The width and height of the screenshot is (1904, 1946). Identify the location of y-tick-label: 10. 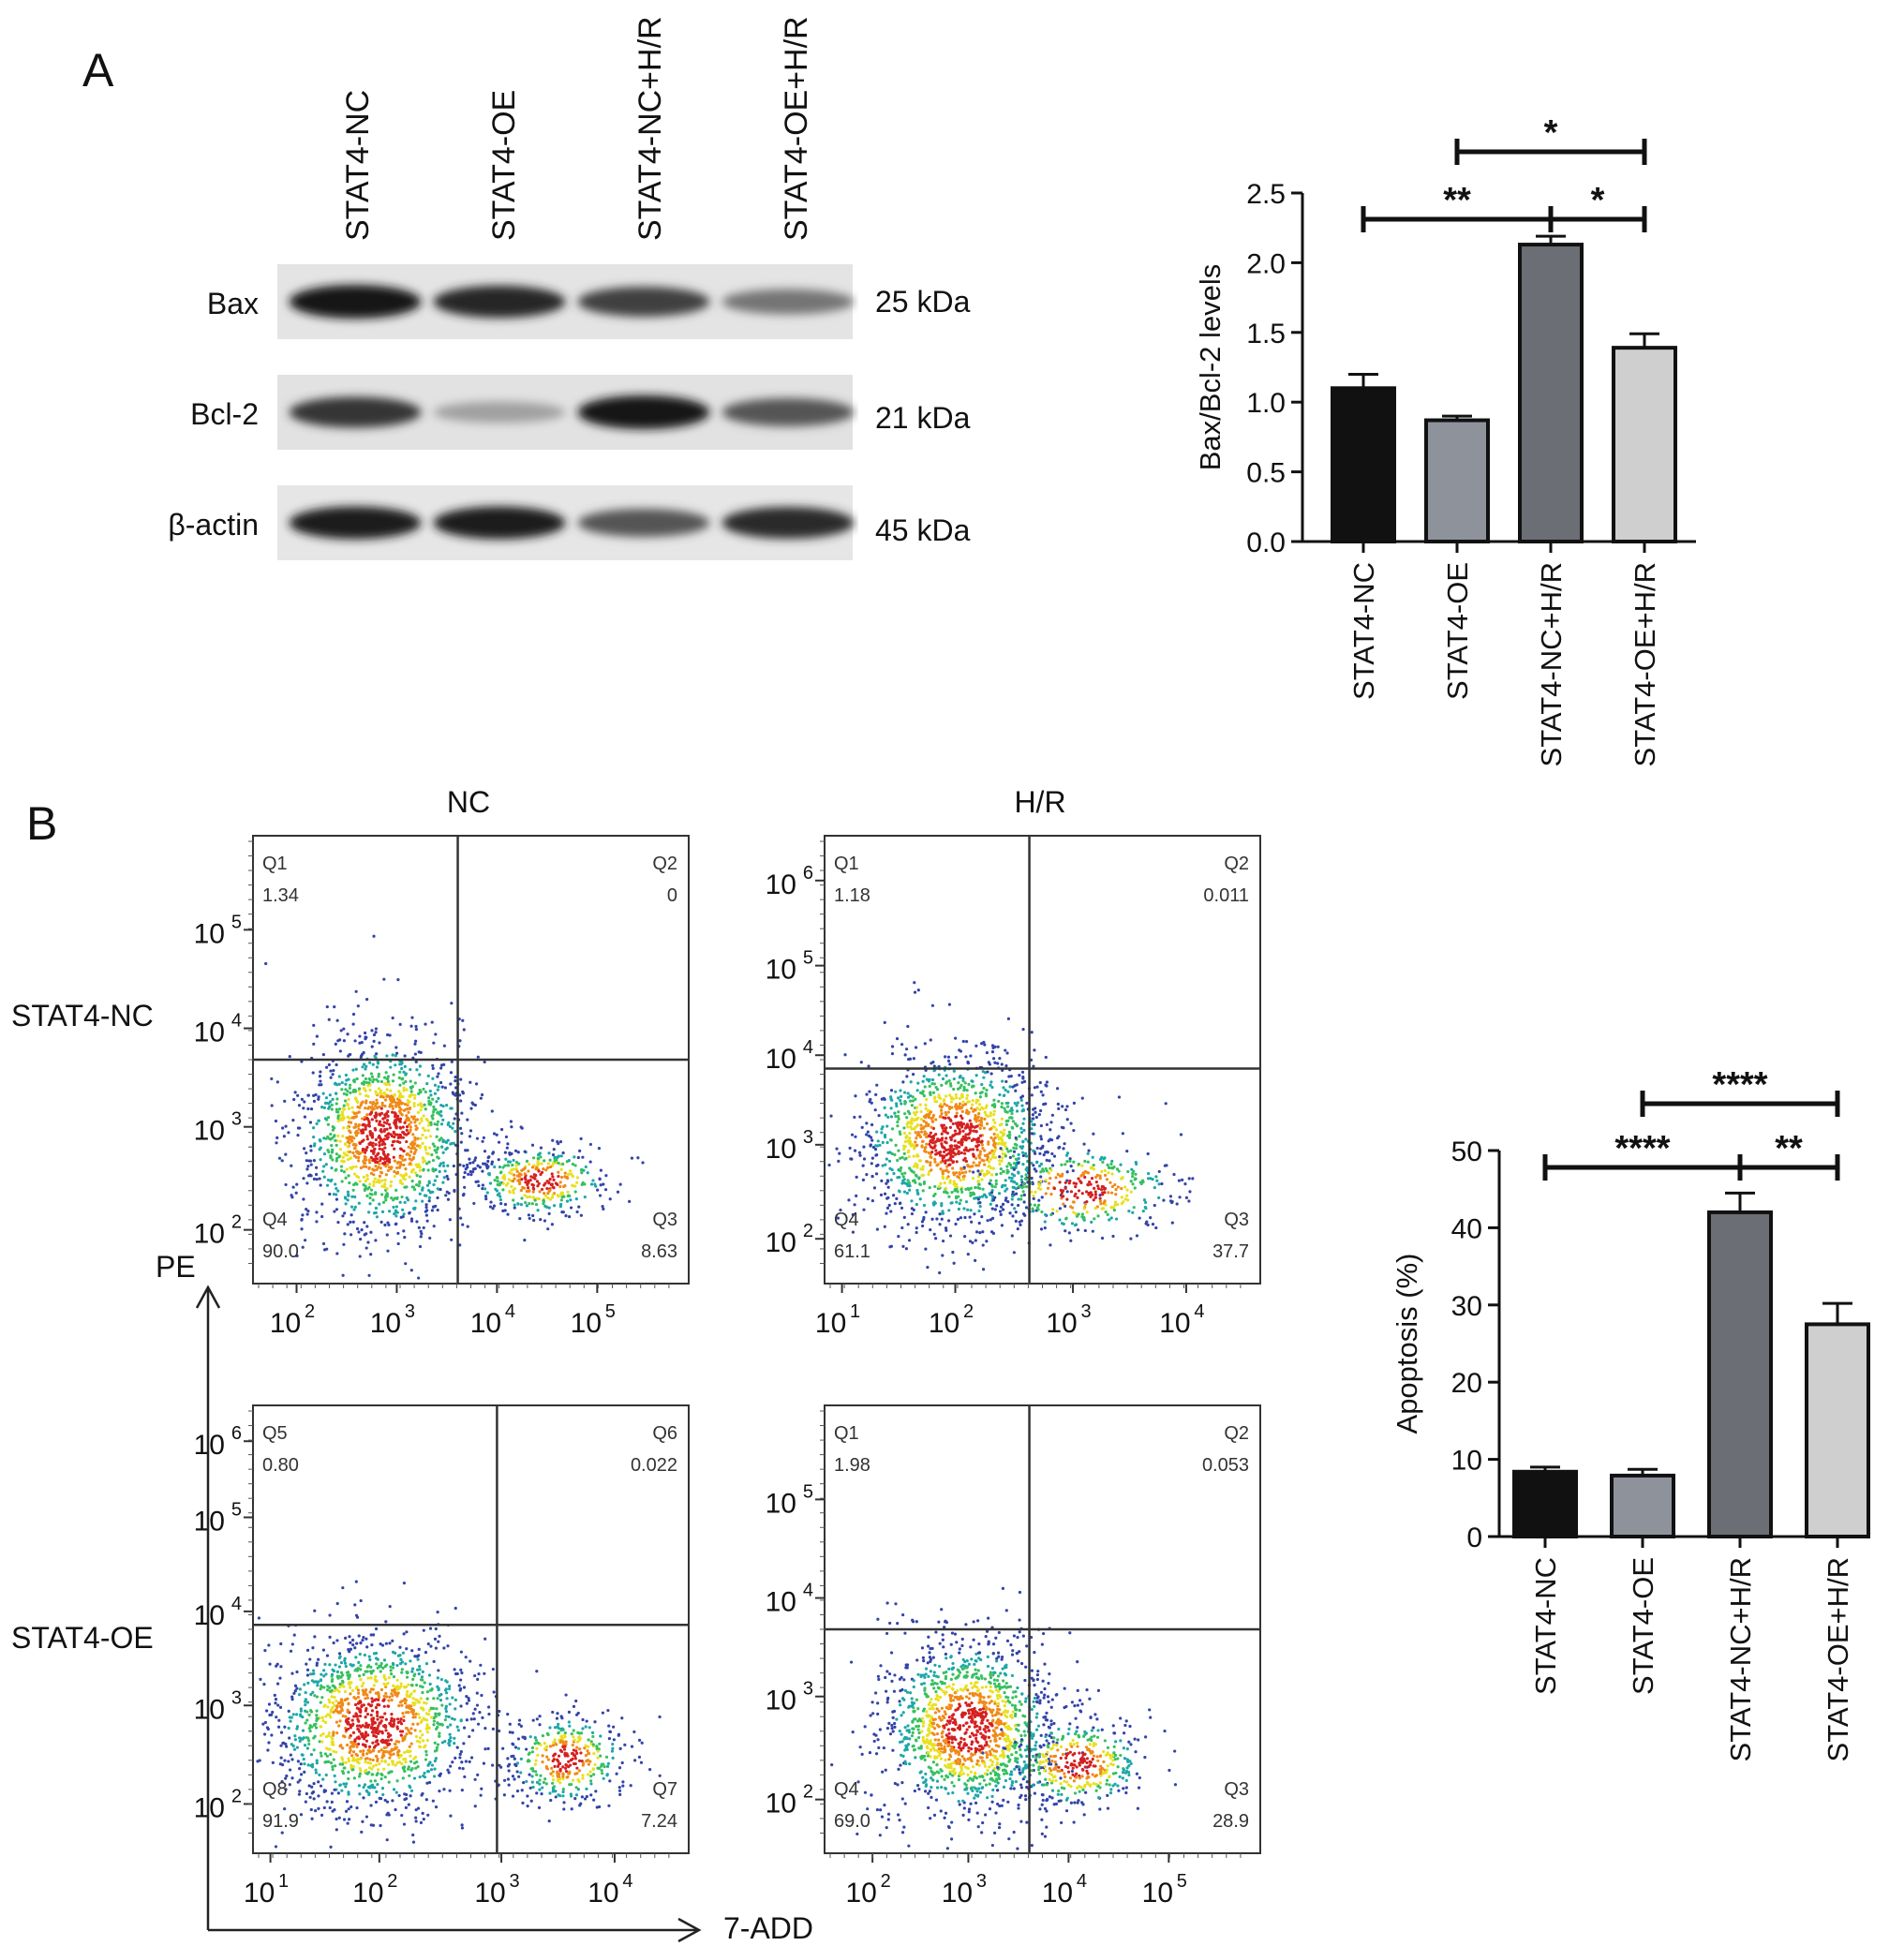
(209, 1234).